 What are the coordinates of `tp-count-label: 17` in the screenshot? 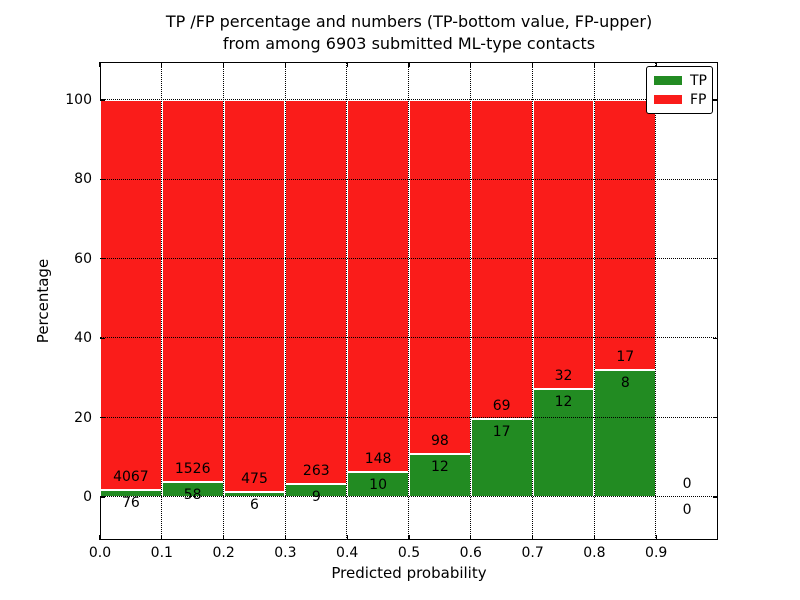 It's located at (501, 431).